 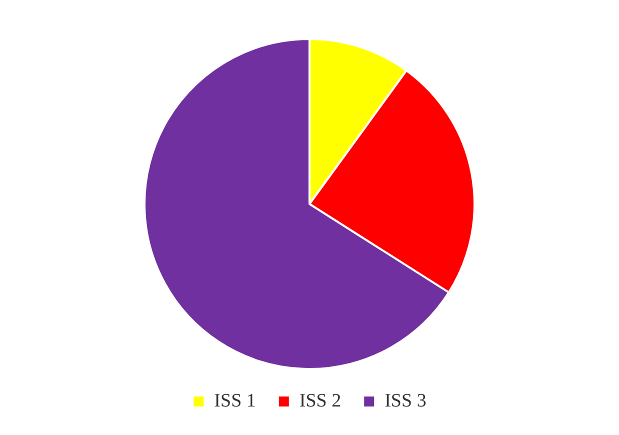 I want to click on legend-label: ISS 3, so click(x=405, y=401).